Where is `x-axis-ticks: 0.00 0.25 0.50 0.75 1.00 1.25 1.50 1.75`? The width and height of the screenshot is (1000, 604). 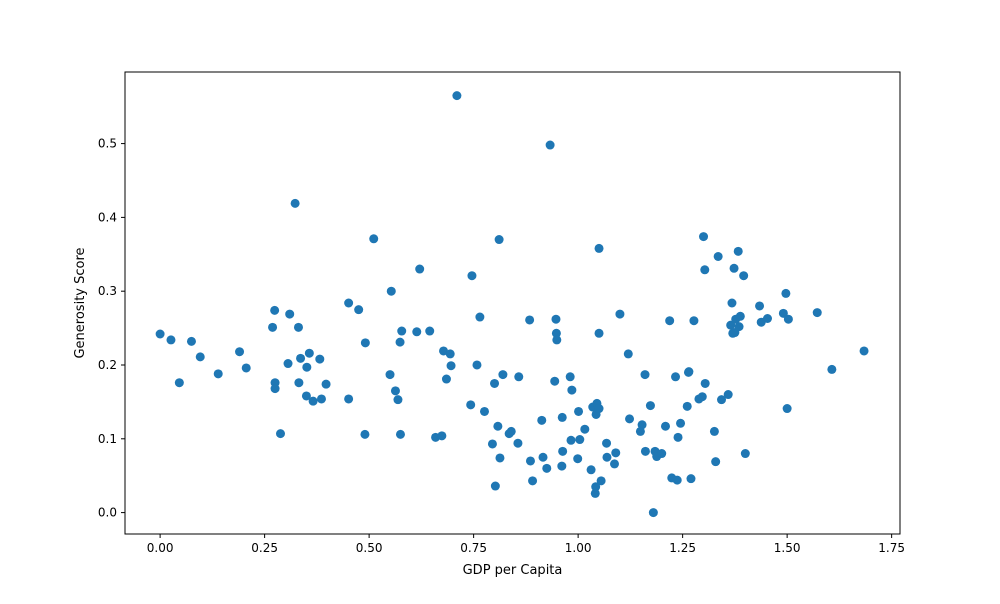 x-axis-ticks: 0.00 0.25 0.50 0.75 1.00 1.25 1.50 1.75 is located at coordinates (526, 544).